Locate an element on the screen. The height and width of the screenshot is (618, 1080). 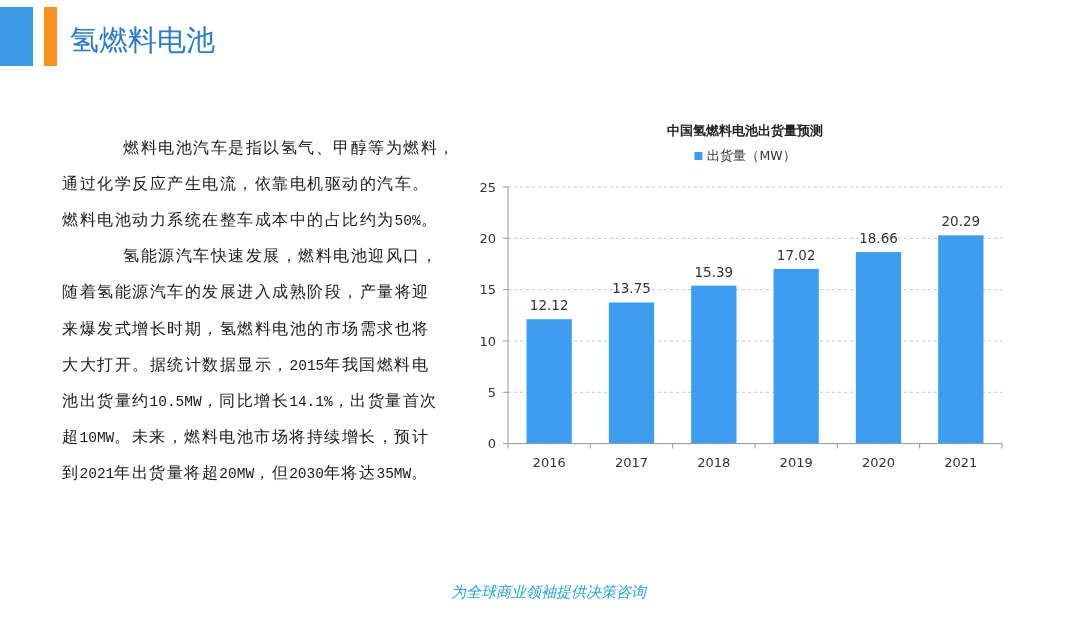
y-tick-label: 25 is located at coordinates (487, 187).